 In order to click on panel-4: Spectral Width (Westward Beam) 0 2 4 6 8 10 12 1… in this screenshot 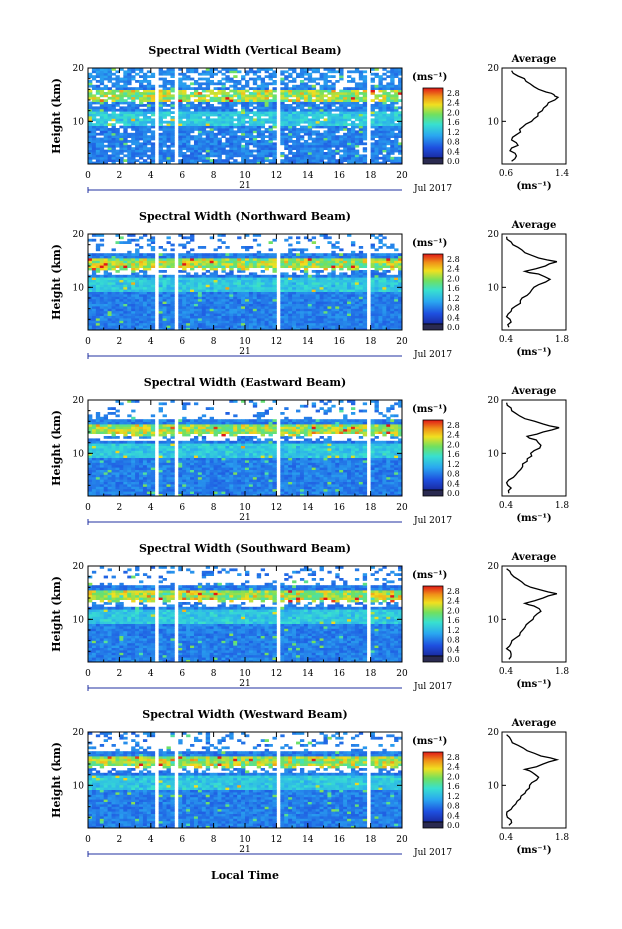, I will do `click(309, 783)`.